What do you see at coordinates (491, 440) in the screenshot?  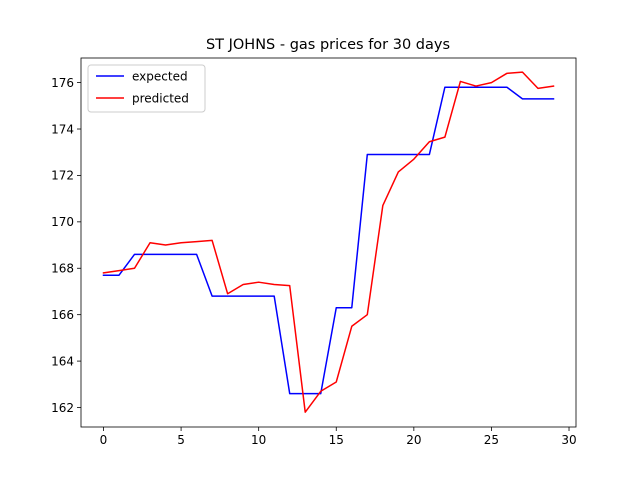 I see `x-tick-label-25: 25` at bounding box center [491, 440].